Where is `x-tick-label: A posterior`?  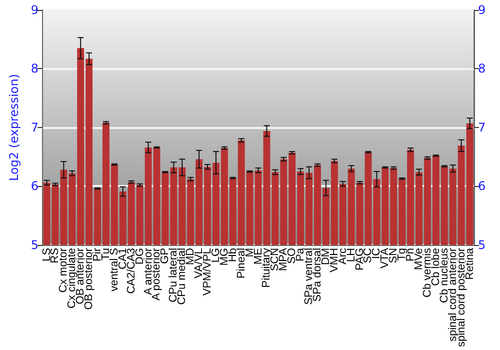 x-tick-label: A posterior is located at coordinates (156, 274).